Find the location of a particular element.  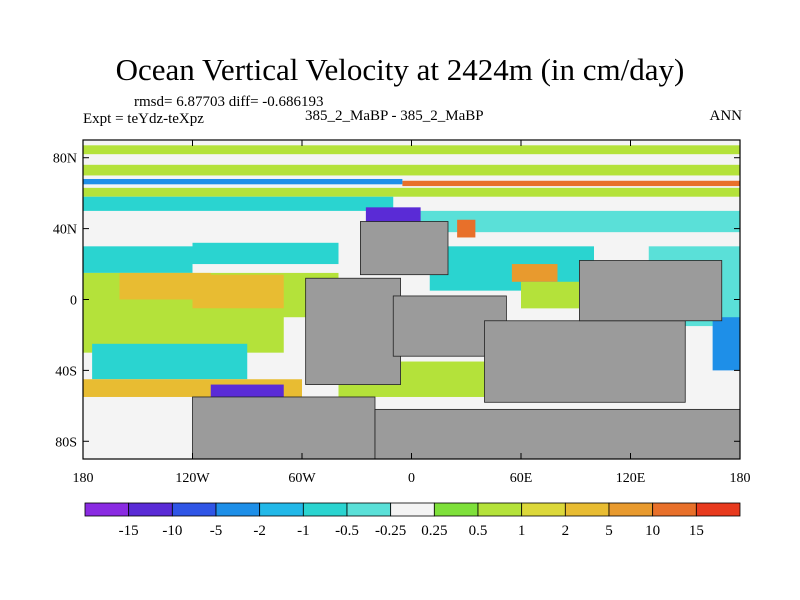

x-tick-label-2: 60W is located at coordinates (302, 478).